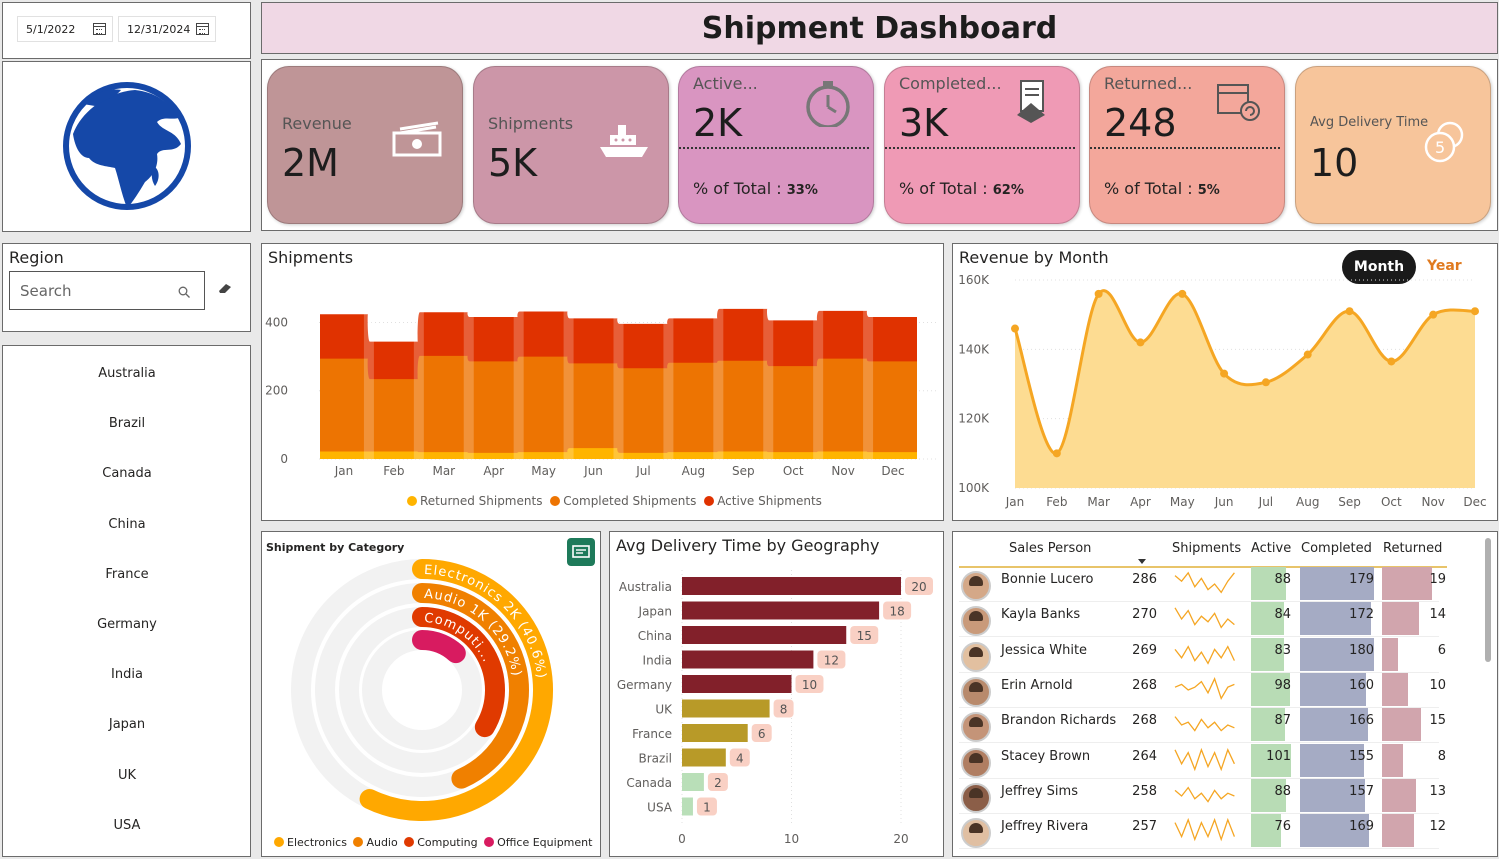 The height and width of the screenshot is (859, 1499). Describe the element at coordinates (127, 373) in the screenshot. I see `region-item-australia: Australia` at that location.